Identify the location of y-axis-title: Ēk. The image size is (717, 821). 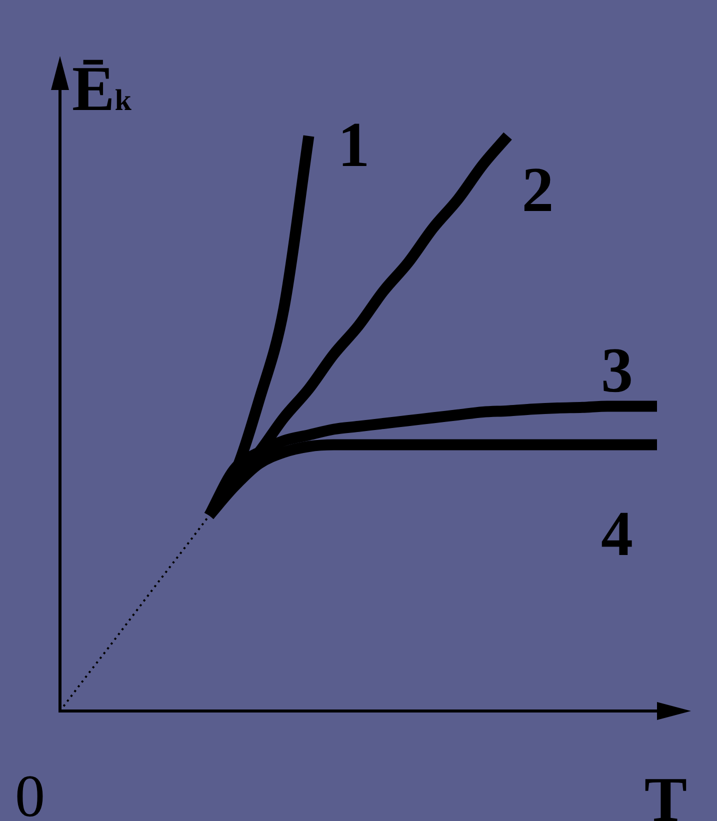
(102, 88).